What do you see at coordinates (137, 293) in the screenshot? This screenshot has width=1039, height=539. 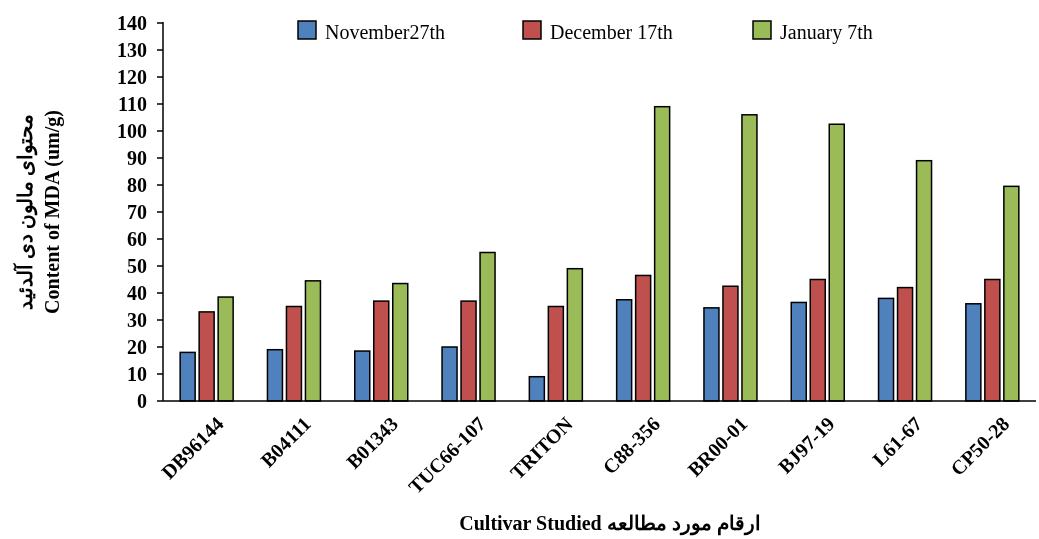 I see `y-tick-label: 40` at bounding box center [137, 293].